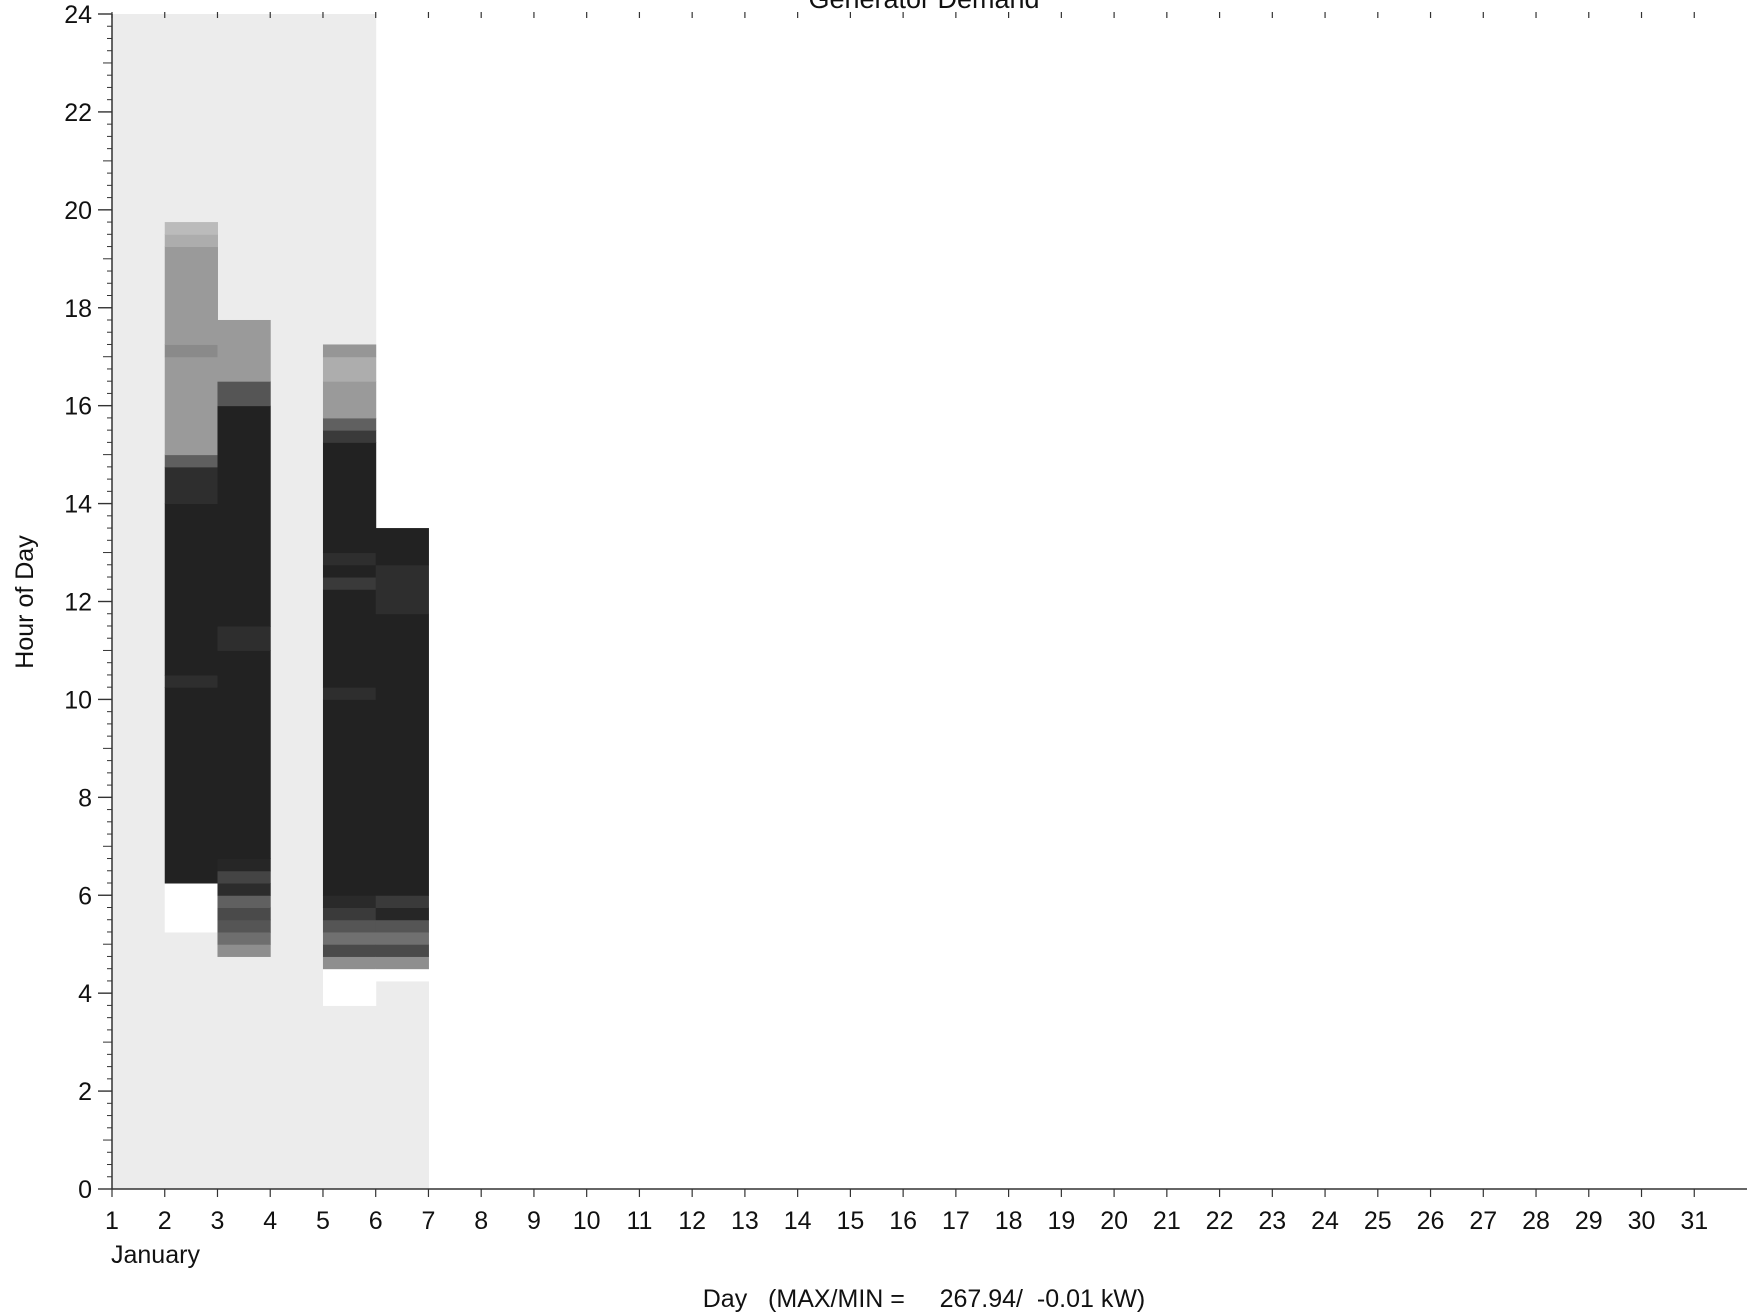  Describe the element at coordinates (481, 1221) in the screenshot. I see `x-tick-label: 8` at that location.